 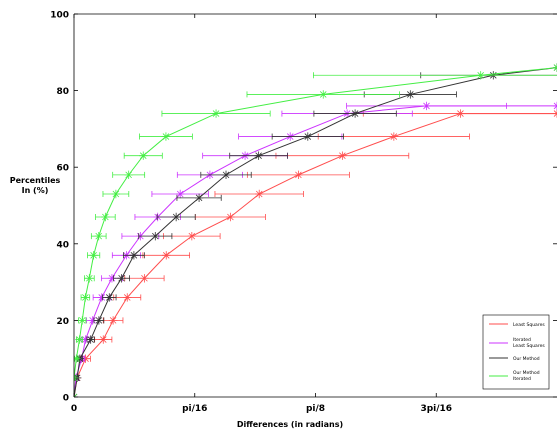 What do you see at coordinates (59, 16) in the screenshot?
I see `y-tick-label: 100` at bounding box center [59, 16].